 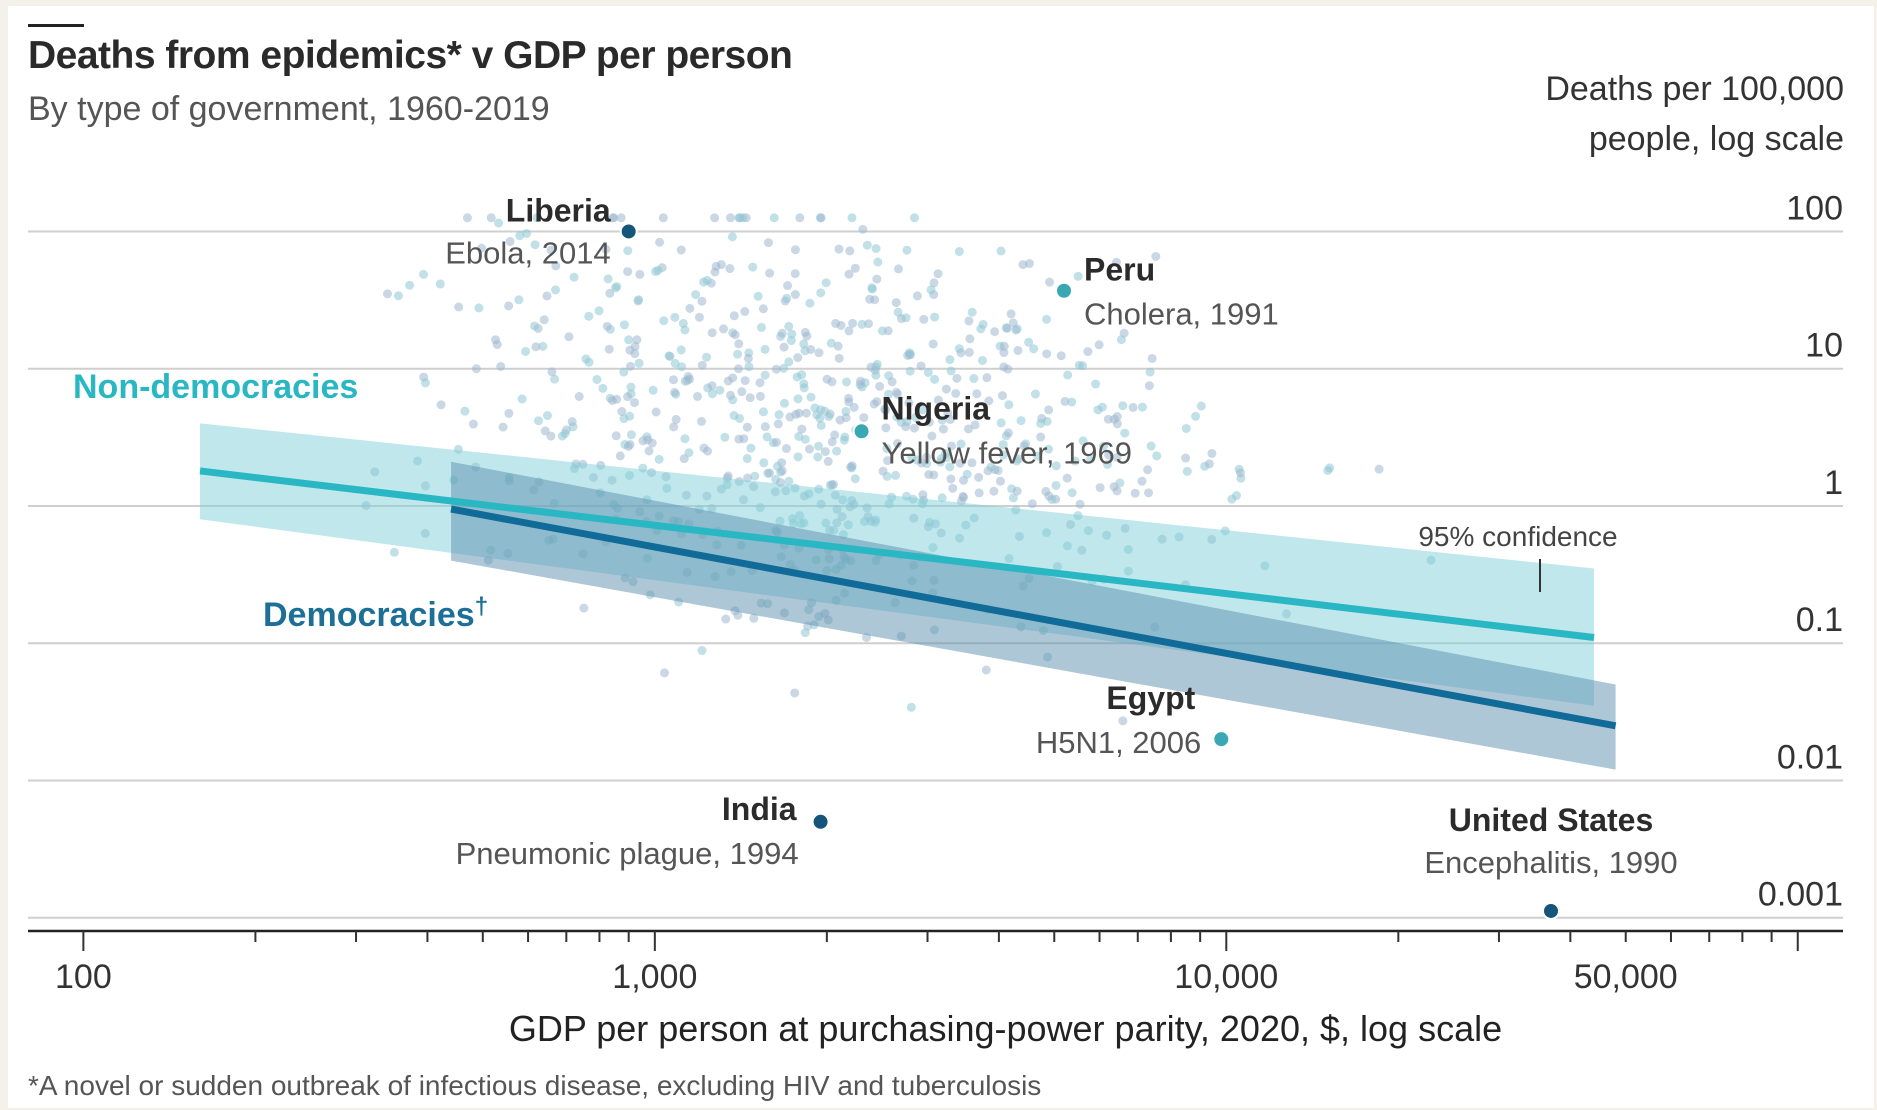 What do you see at coordinates (628, 231) in the screenshot?
I see `point-liberia` at bounding box center [628, 231].